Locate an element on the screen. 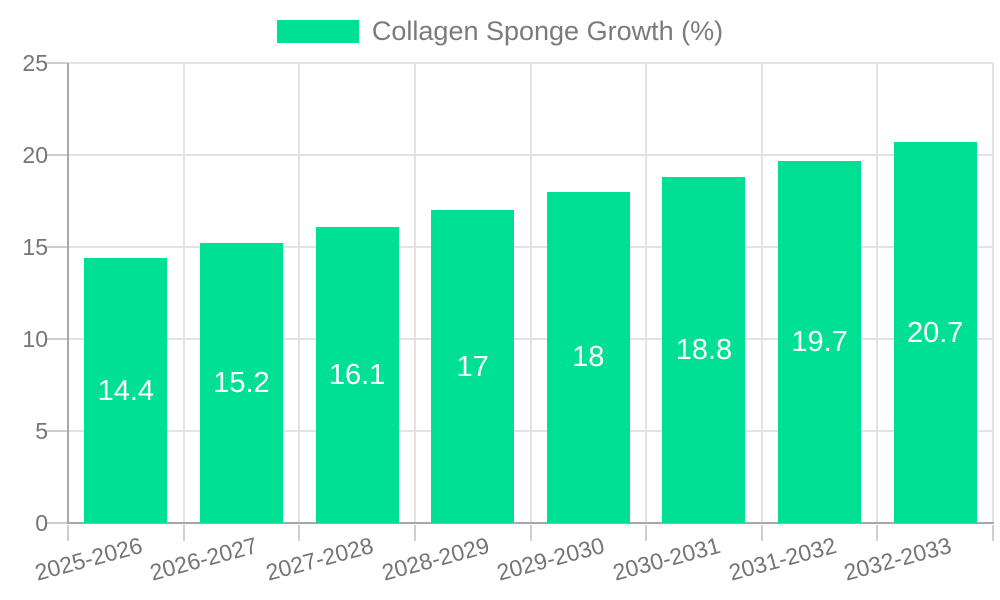 The image size is (1000, 600). legend-swatch is located at coordinates (317, 31).